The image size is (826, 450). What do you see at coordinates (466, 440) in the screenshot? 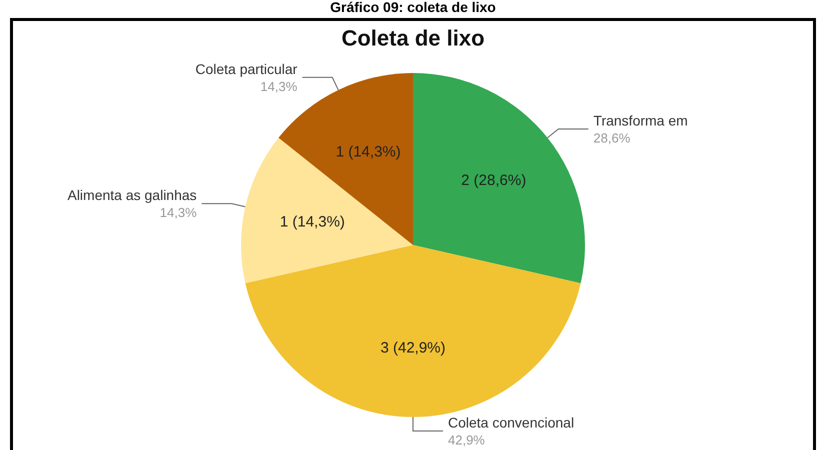
I see `text: 42,9%` at bounding box center [466, 440].